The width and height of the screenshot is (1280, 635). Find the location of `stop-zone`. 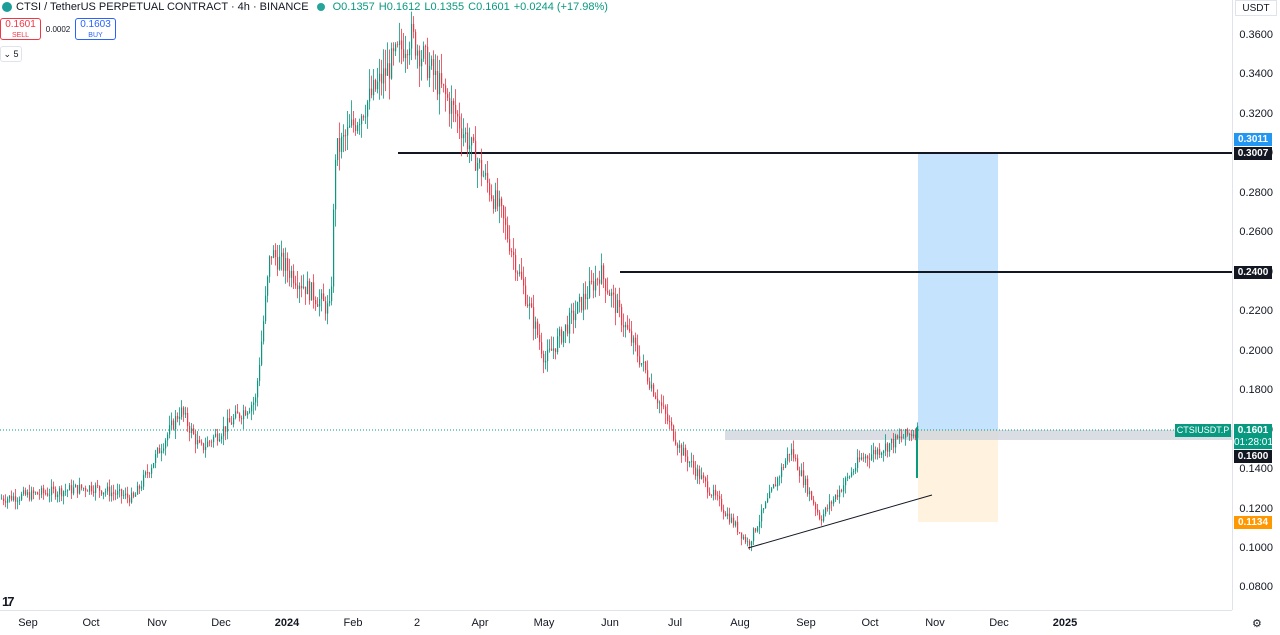

stop-zone is located at coordinates (958, 476).